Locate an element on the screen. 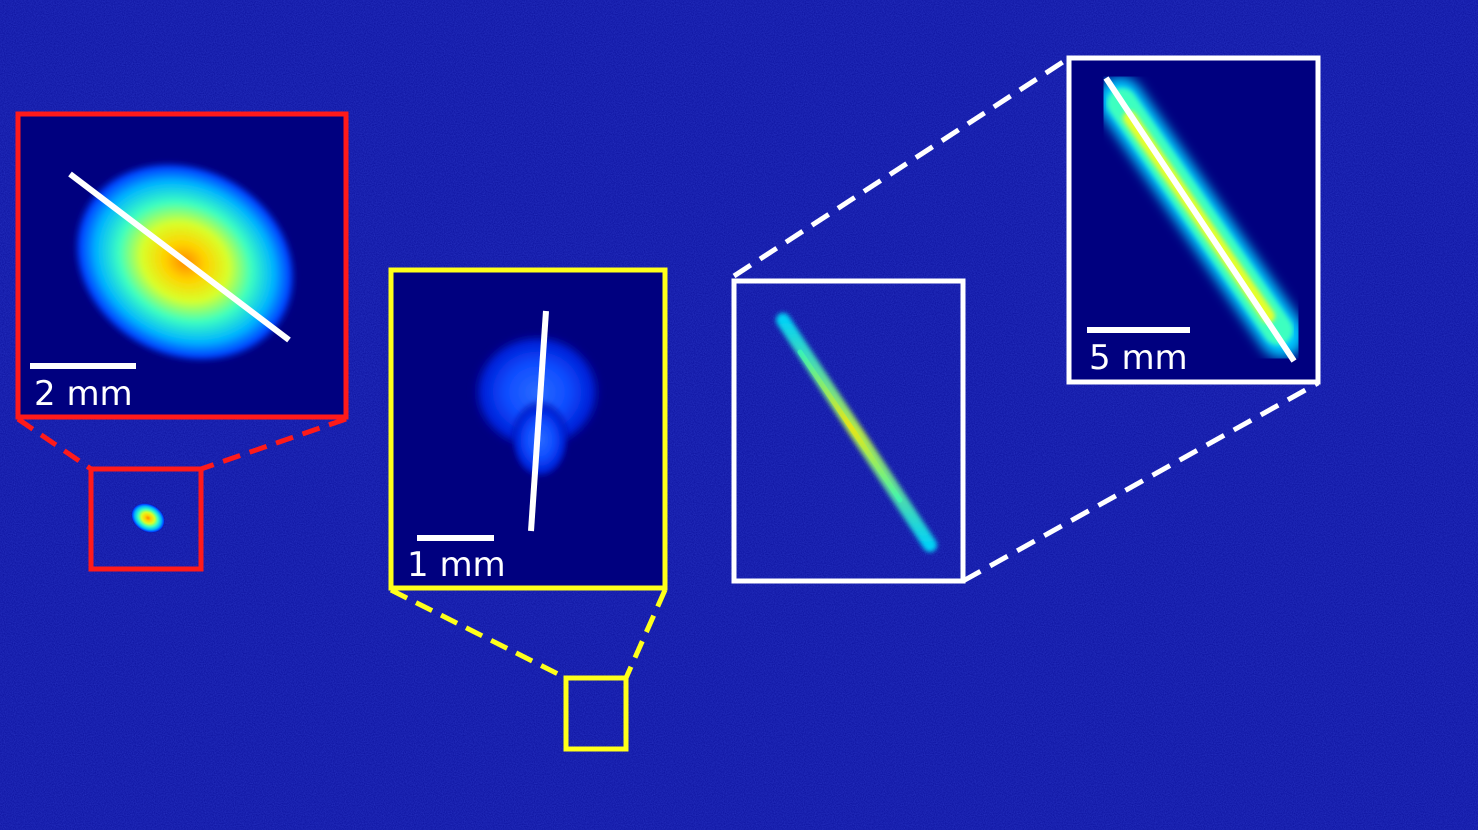 Image resolution: width=1478 pixels, height=830 pixels. yellow-beam-spot is located at coordinates (537, 392).